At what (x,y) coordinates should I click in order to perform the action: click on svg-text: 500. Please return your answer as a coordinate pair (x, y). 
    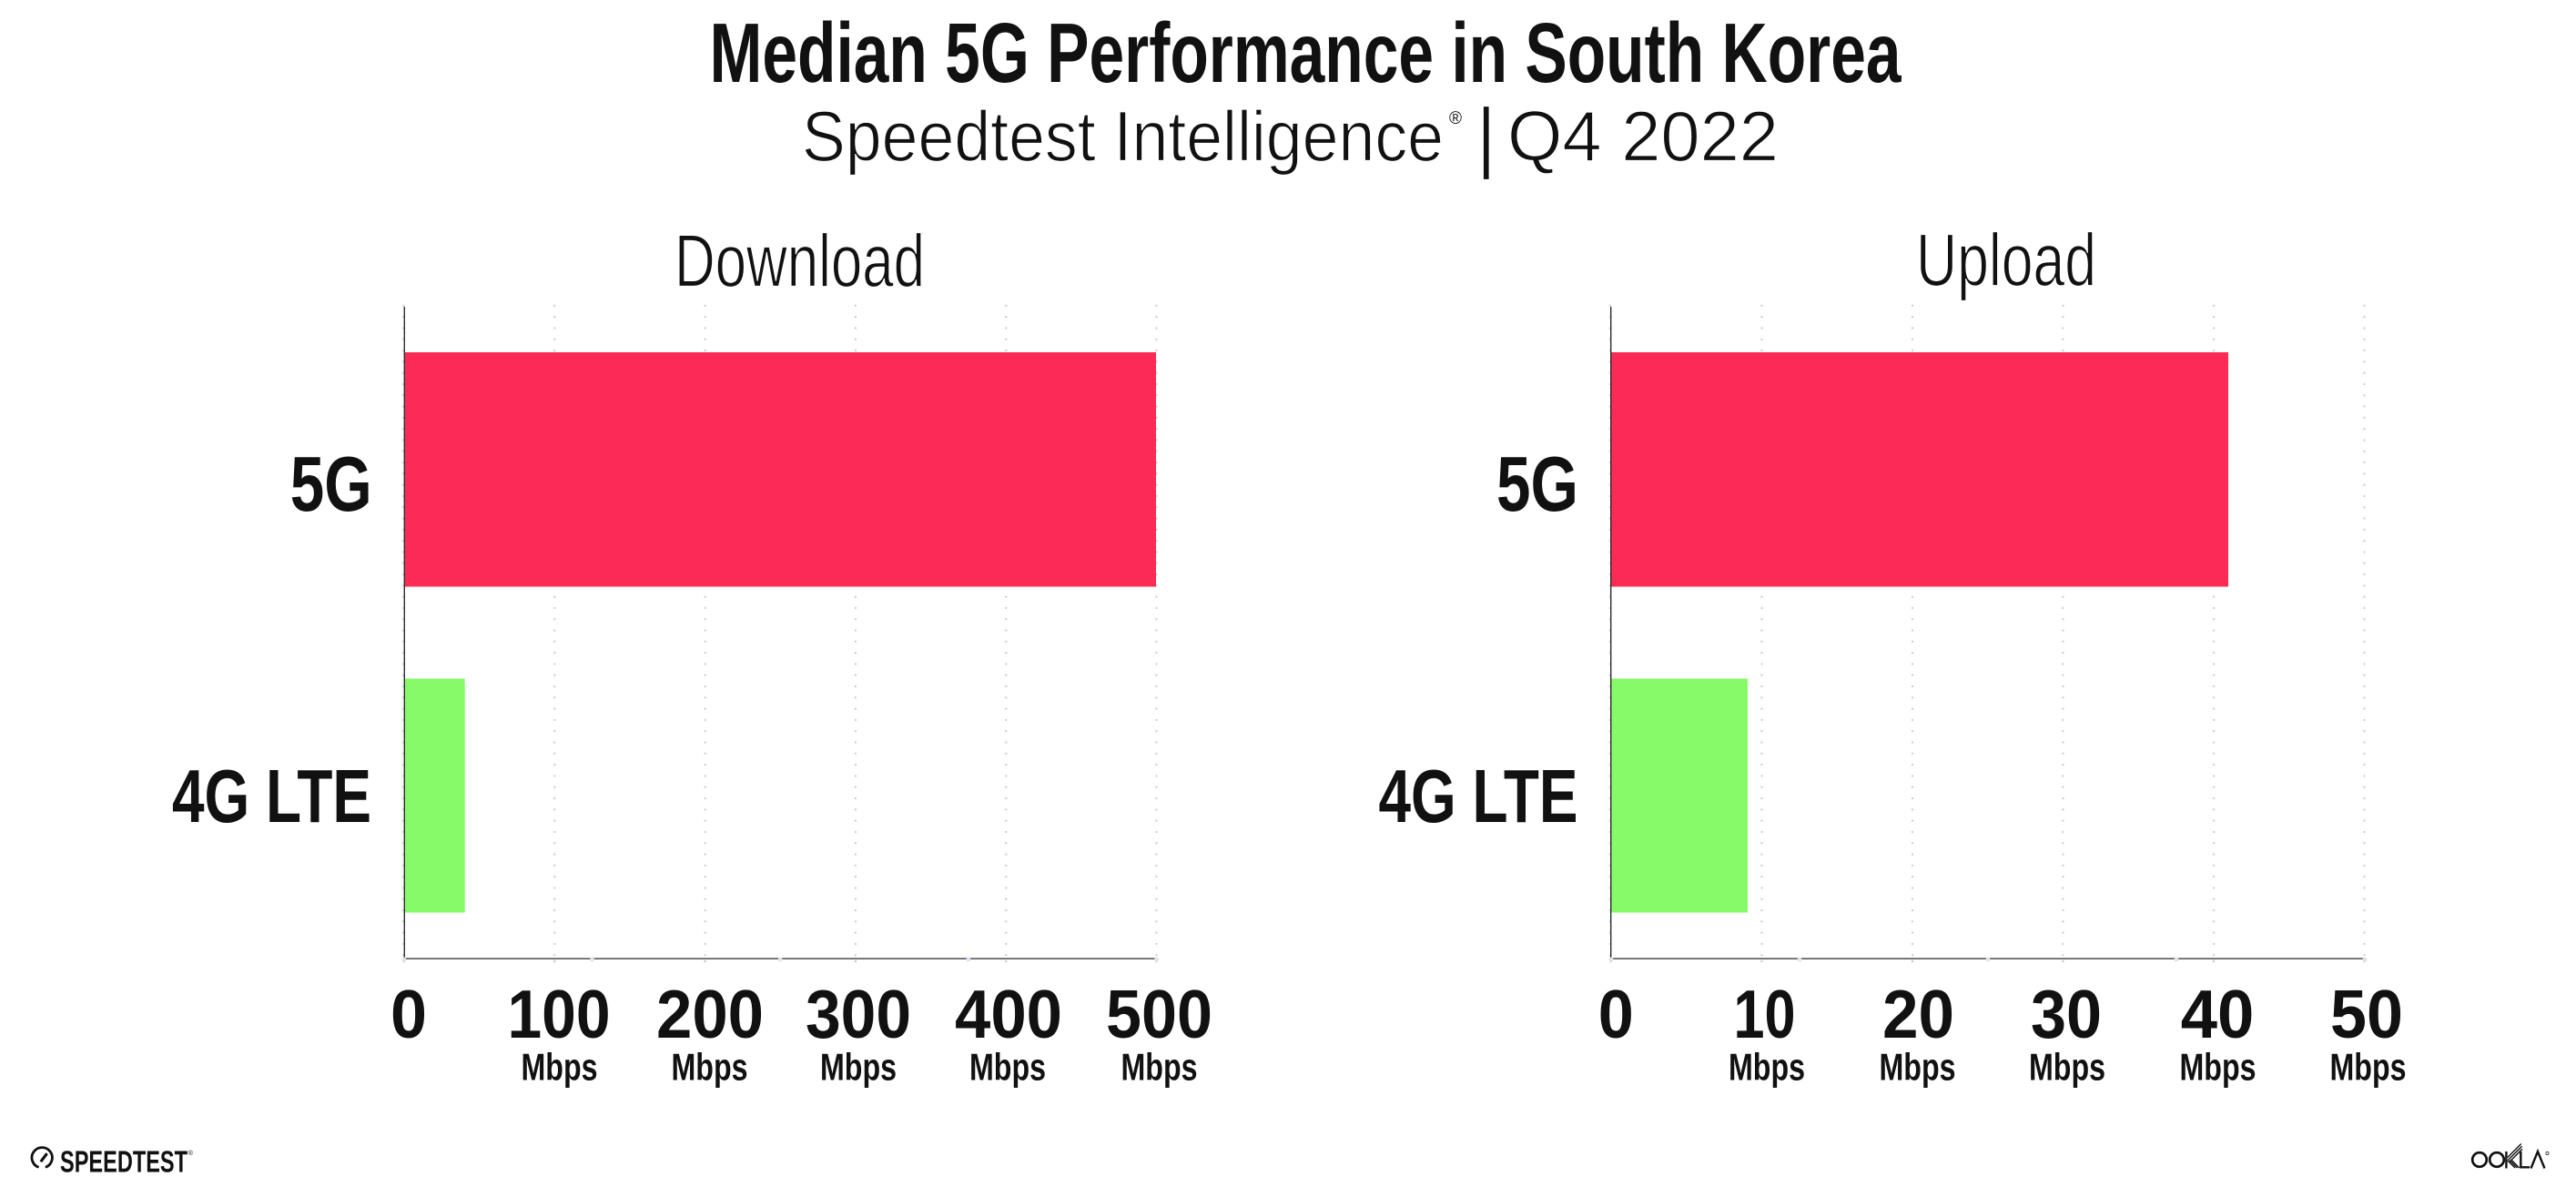
    Looking at the image, I should click on (1159, 1015).